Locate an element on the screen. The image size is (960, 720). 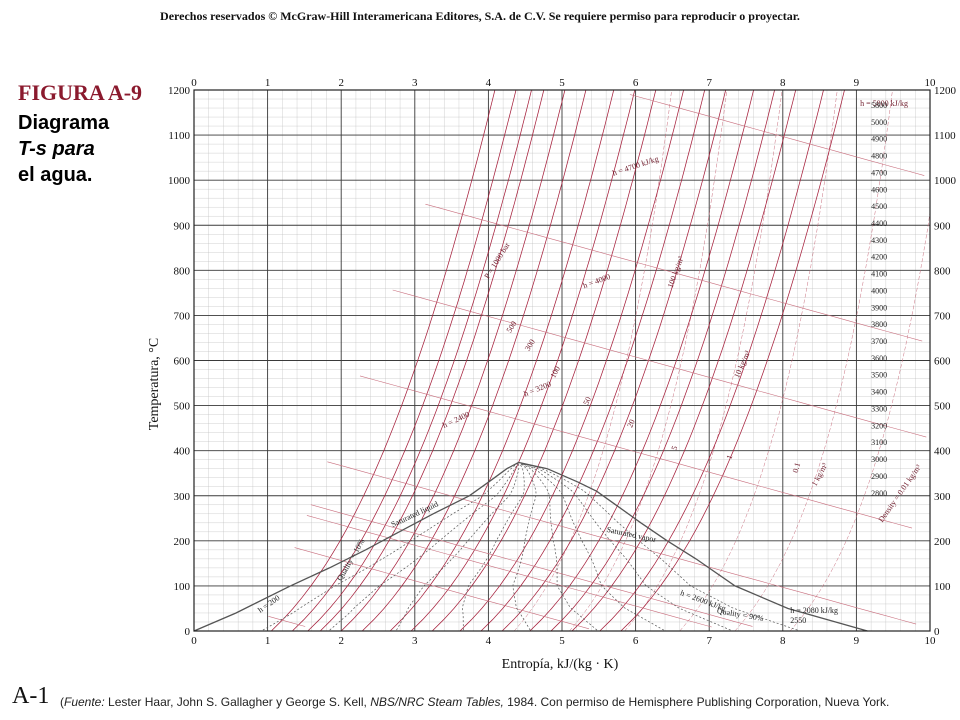
x-tick-label: 9 is located at coordinates (857, 641).